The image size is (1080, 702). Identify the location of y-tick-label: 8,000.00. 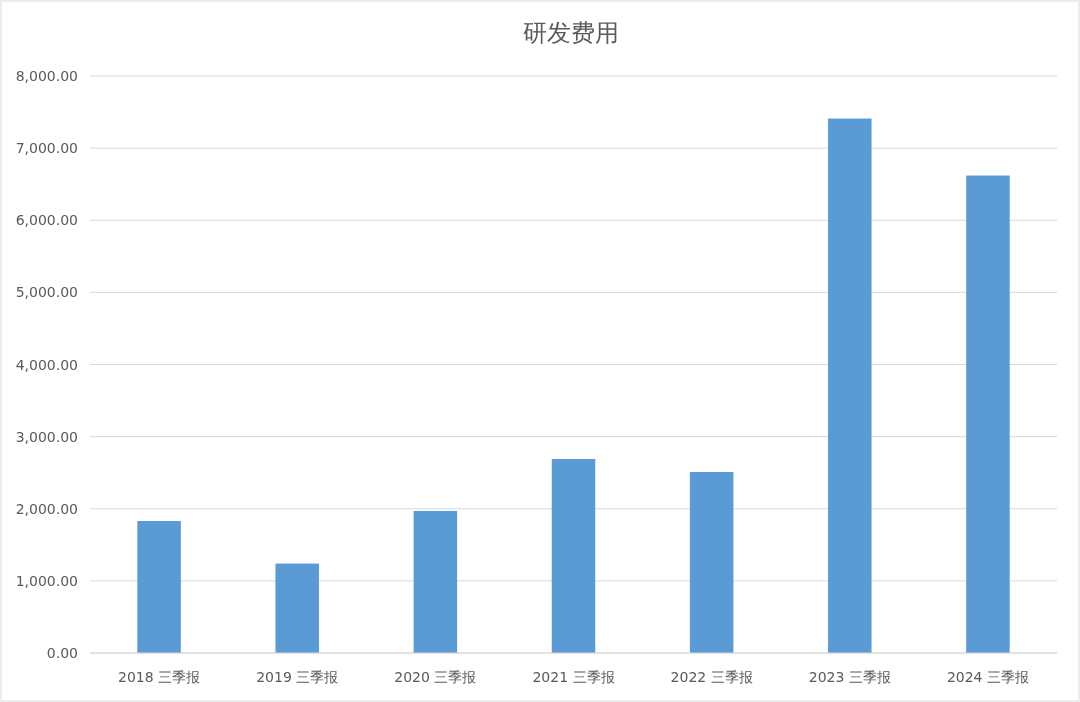
(46, 76).